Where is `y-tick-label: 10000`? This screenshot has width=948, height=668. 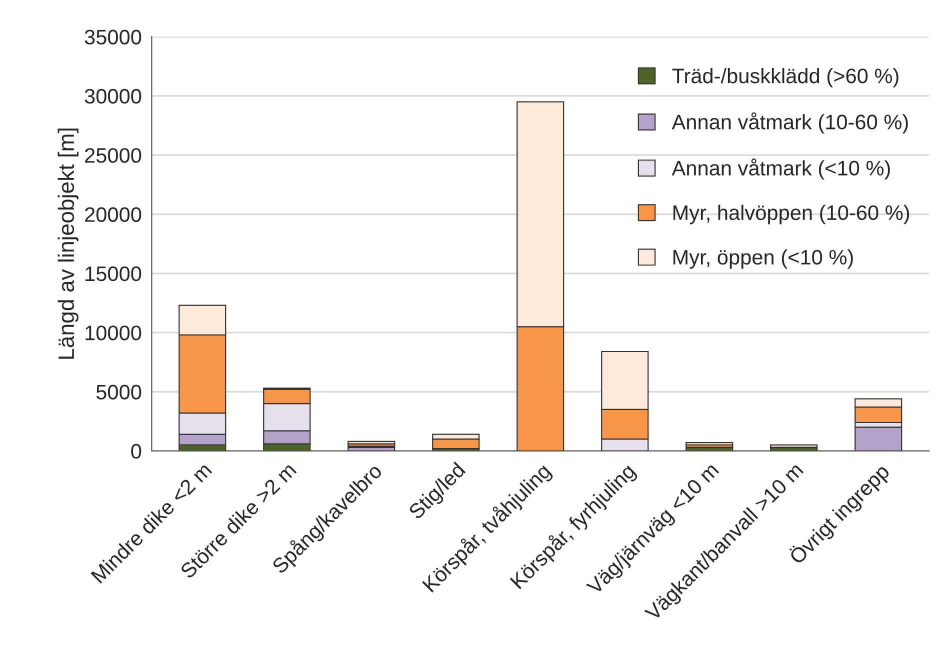
y-tick-label: 10000 is located at coordinates (114, 333).